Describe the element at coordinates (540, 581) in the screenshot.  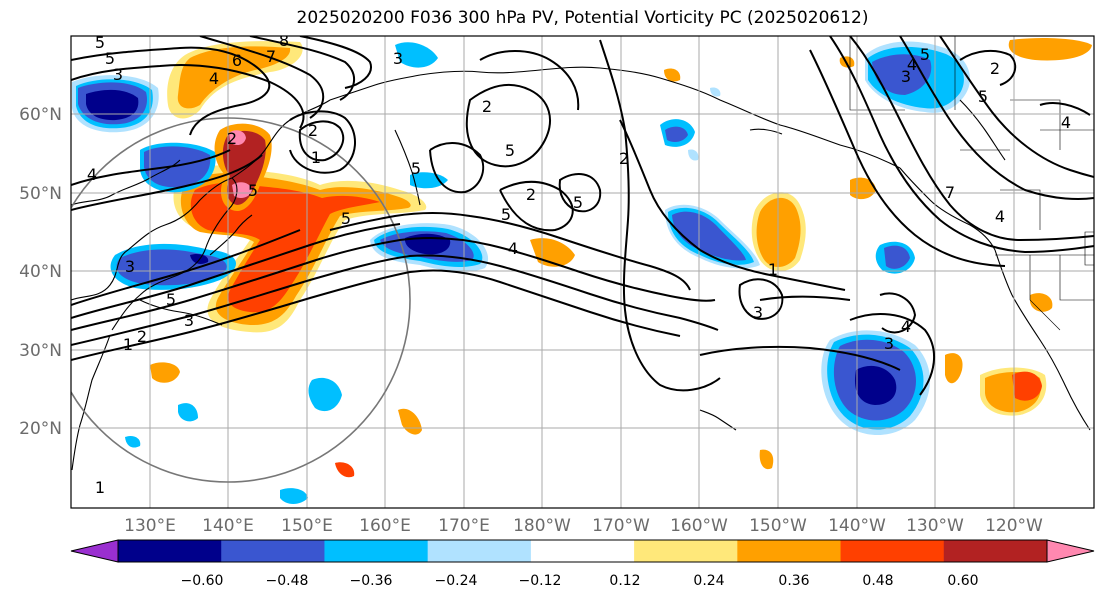
I see `colorbar-tick-label: −0.12` at that location.